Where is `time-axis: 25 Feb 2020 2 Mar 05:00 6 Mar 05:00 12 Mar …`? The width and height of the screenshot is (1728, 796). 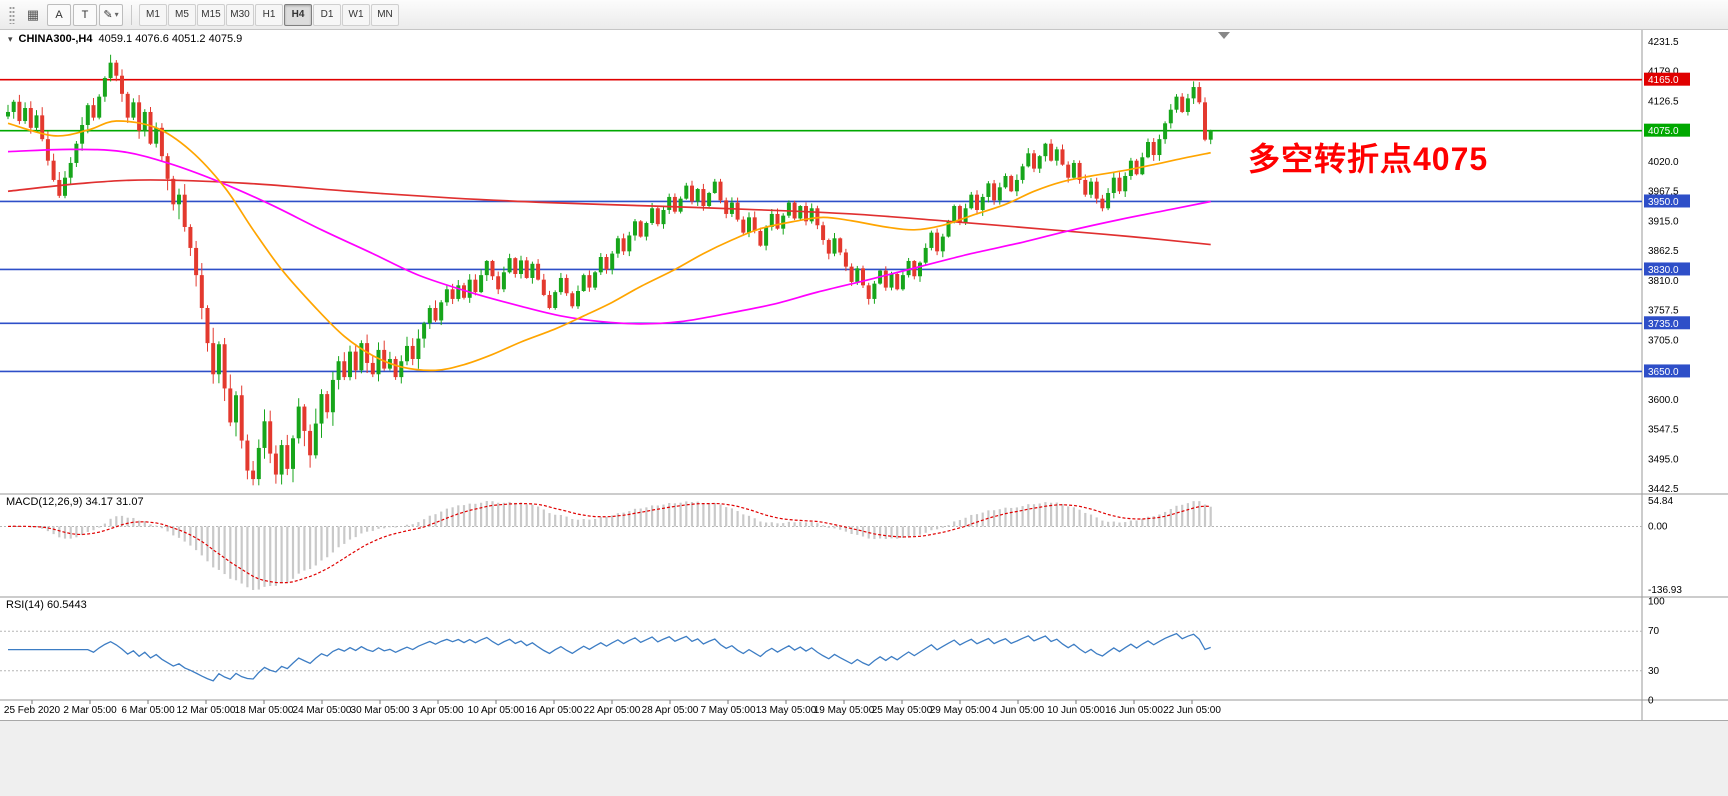 time-axis: 25 Feb 2020 2 Mar 05:00 6 Mar 05:00 12 Mar … is located at coordinates (612, 708).